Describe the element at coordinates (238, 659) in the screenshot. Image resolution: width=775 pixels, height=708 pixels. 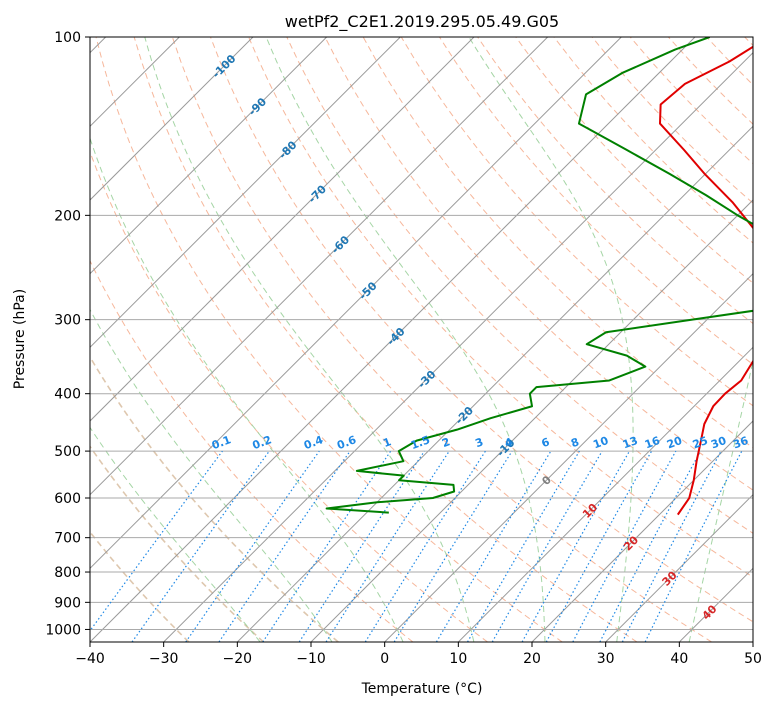
I see `x-tick-label: −20` at that location.